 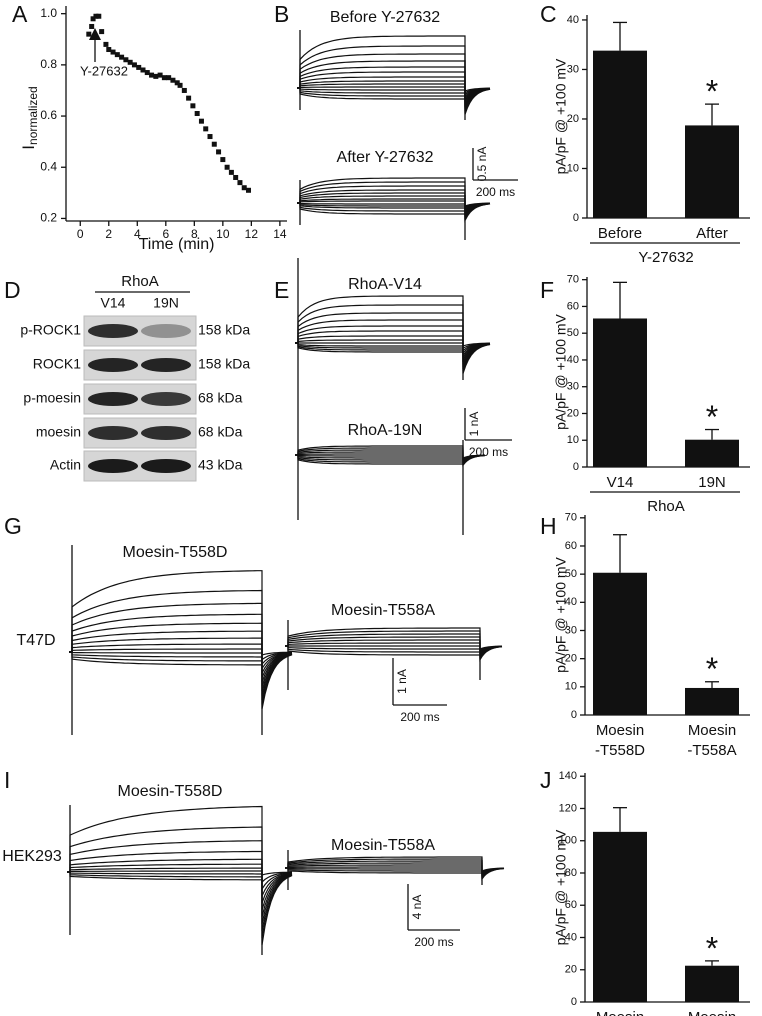 I want to click on trace-label: After Y-27632, so click(x=385, y=157).